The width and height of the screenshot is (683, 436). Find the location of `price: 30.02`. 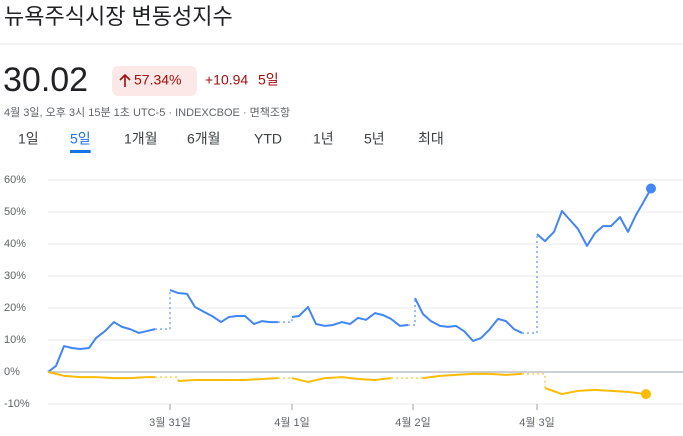

price: 30.02 is located at coordinates (45, 80).